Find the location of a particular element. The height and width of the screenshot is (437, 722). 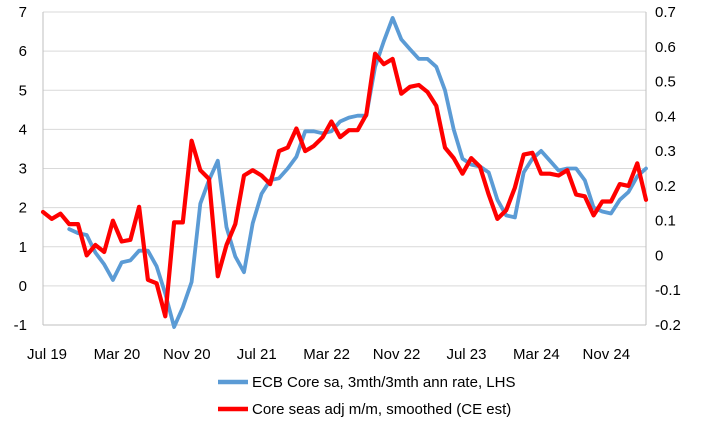

legend-label-core-seas-adj: Core seas adj m/m, smoothed (CE est) is located at coordinates (381, 409).